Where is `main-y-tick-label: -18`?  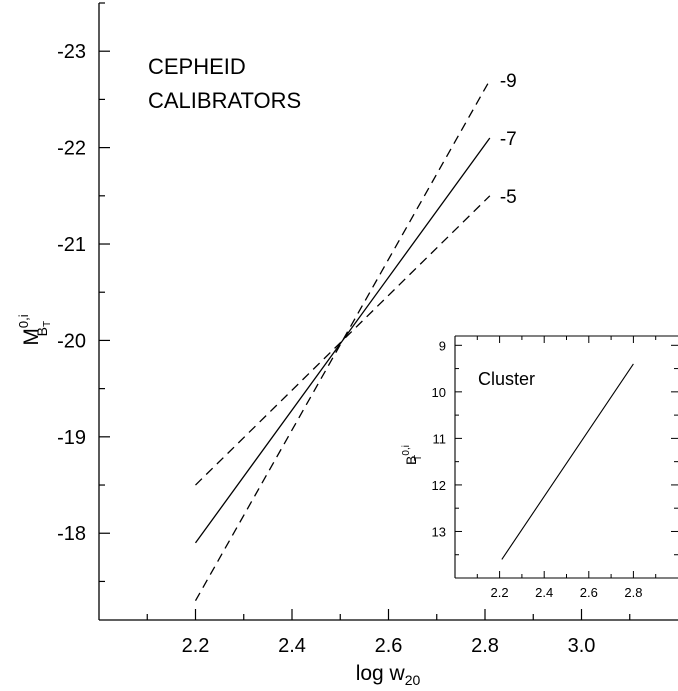 main-y-tick-label: -18 is located at coordinates (71, 534).